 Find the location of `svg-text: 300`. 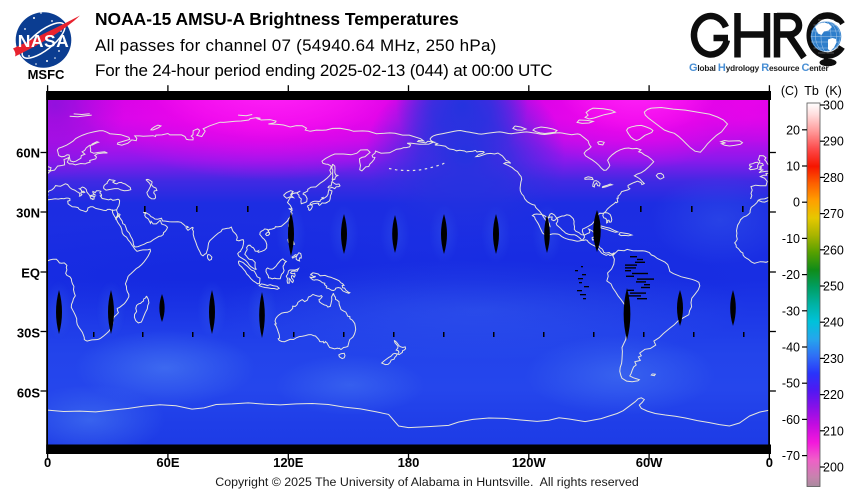

svg-text: 300 is located at coordinates (833, 106).